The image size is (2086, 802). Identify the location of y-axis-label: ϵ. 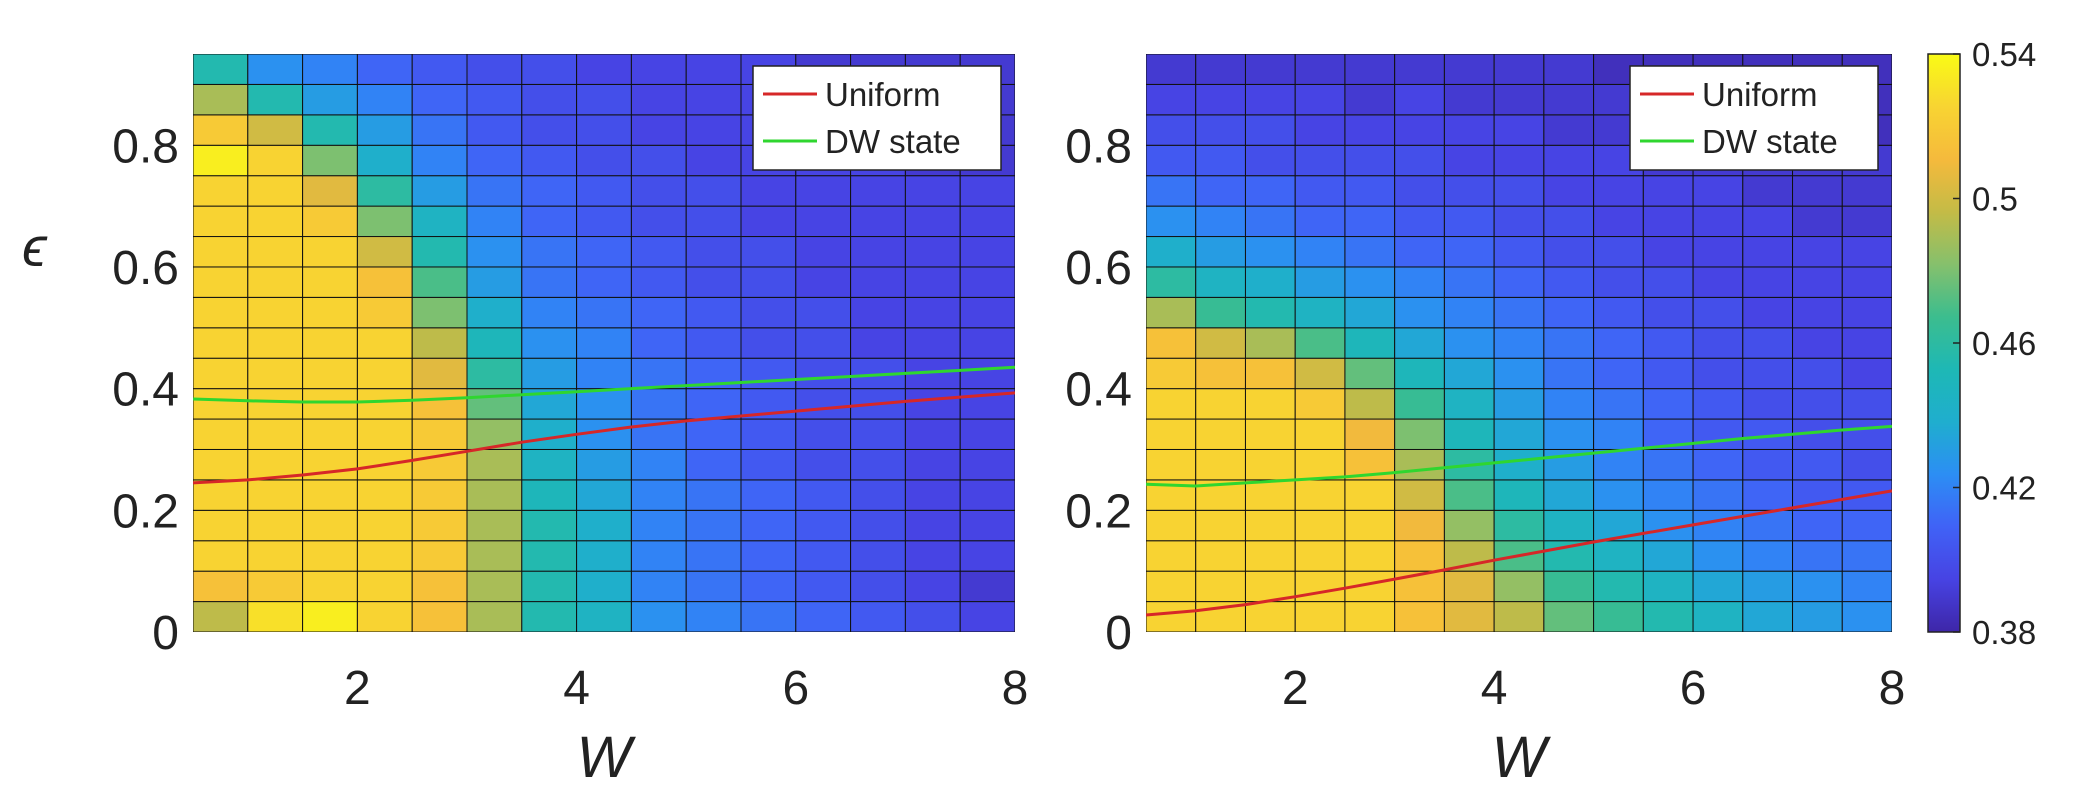
(35, 246).